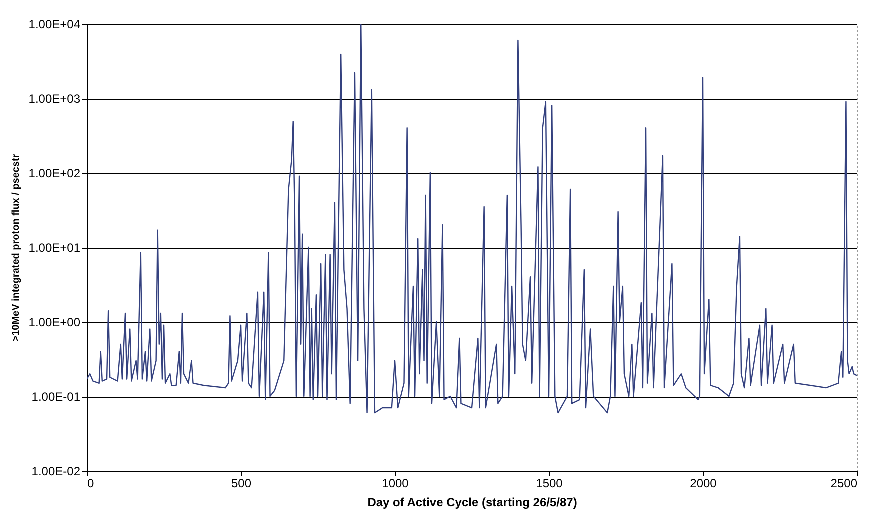 This screenshot has height=519, width=873. Describe the element at coordinates (16, 248) in the screenshot. I see `y-axis-title: >10MeV integrated proton flux / psecstr` at that location.